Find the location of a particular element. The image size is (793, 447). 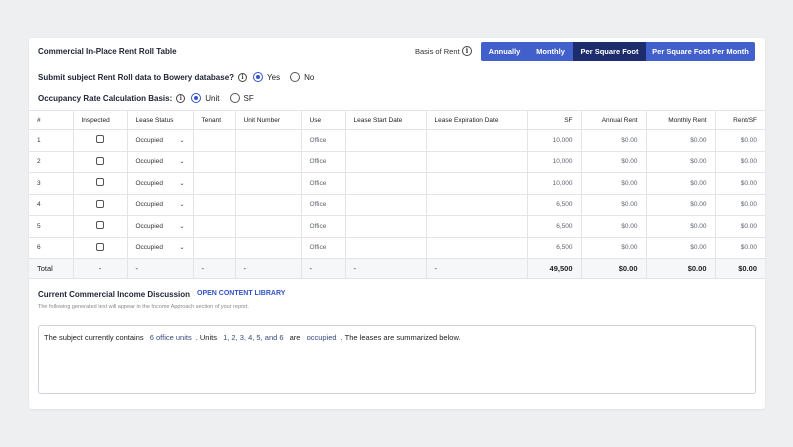

basis-per-square-foot-button: Per Square Foot is located at coordinates (609, 51).